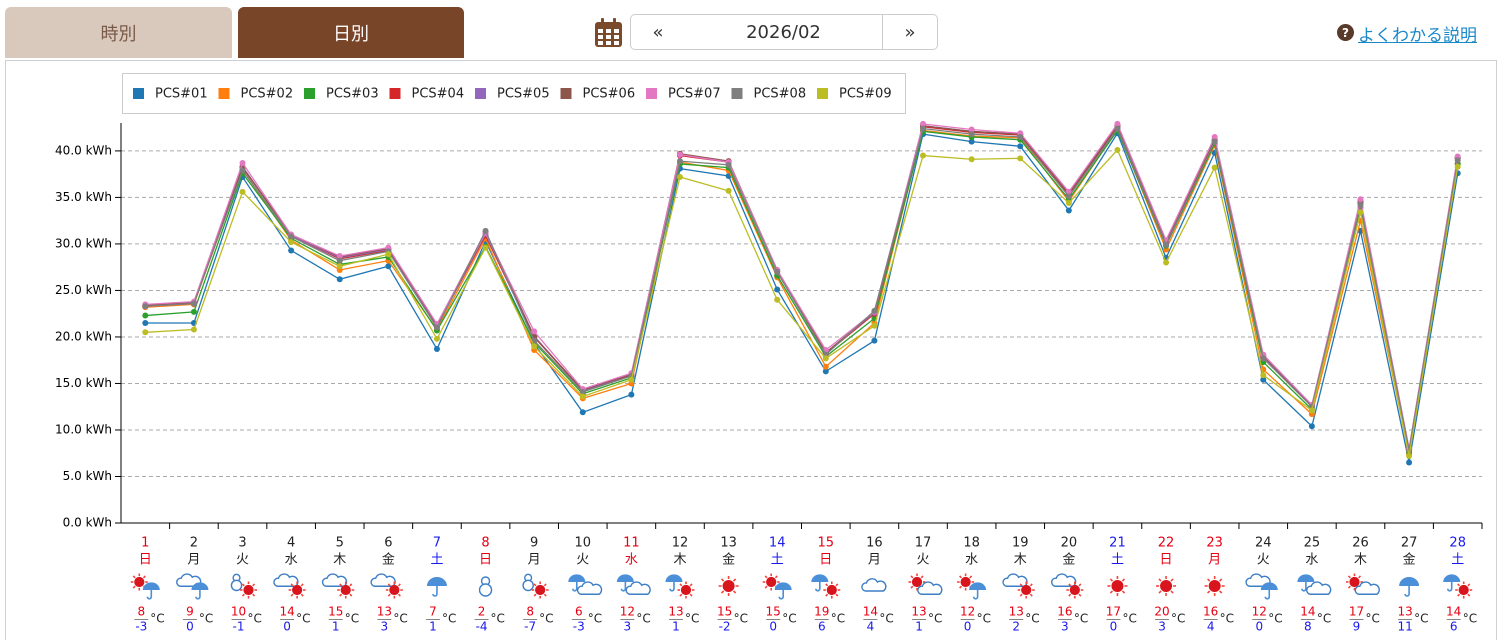  I want to click on temp-high: 15, so click(724, 612).